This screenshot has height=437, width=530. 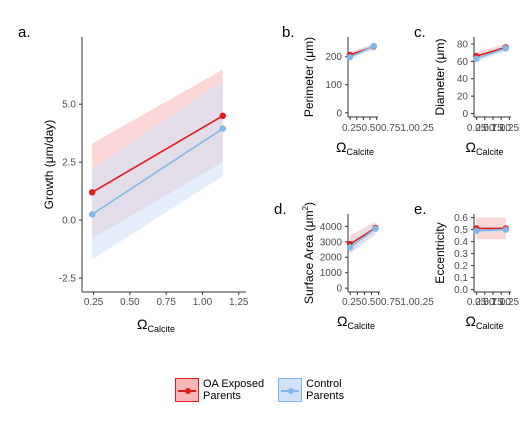 I want to click on y-tick-label: 3000, so click(x=331, y=242).